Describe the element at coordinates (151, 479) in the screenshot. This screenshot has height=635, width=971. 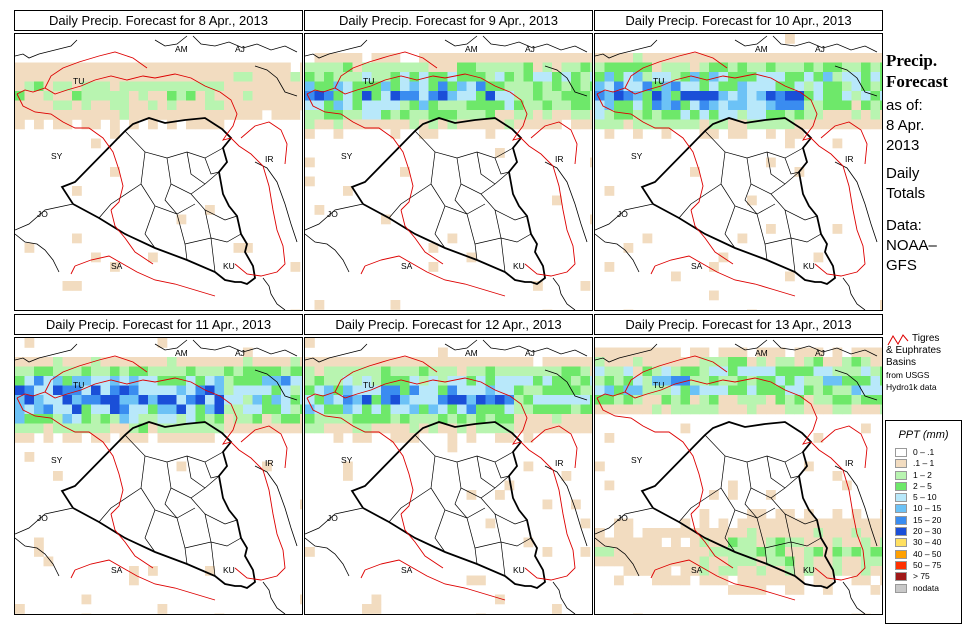
I see `basin-boundary` at that location.